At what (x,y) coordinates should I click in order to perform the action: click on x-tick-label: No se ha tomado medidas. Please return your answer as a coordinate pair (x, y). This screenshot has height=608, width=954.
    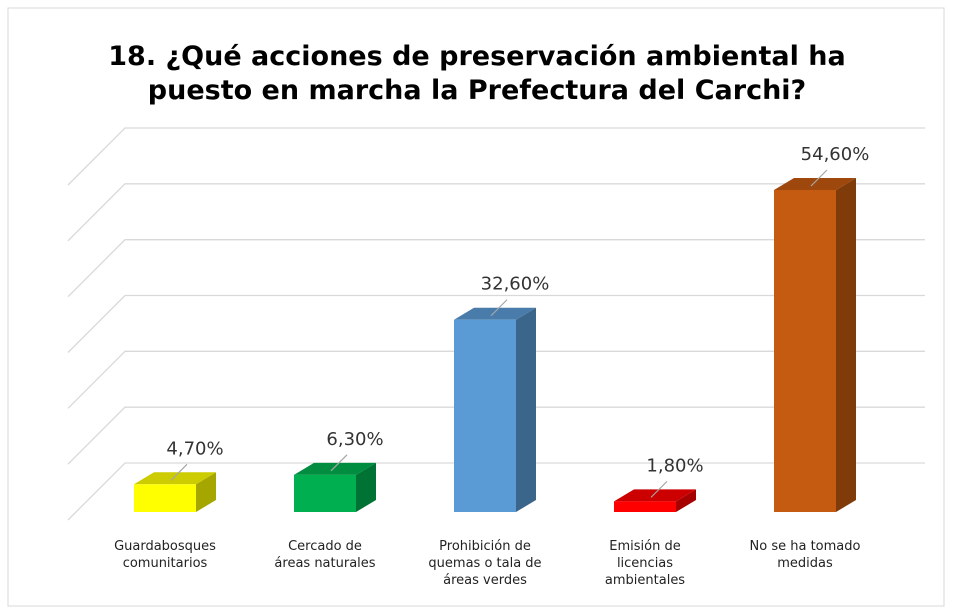
    Looking at the image, I should click on (805, 555).